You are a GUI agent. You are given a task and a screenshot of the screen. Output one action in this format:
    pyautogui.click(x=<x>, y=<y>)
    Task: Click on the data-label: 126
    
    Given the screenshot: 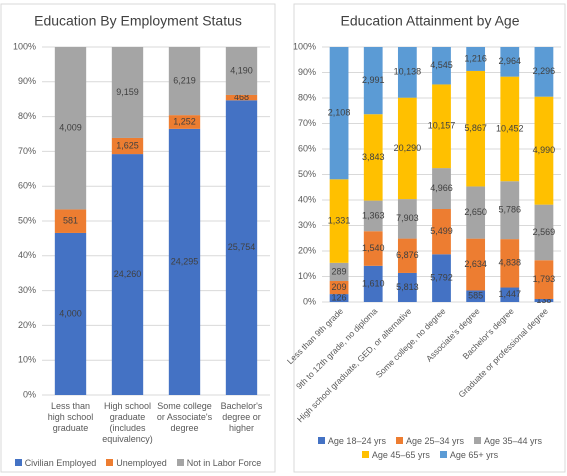 What is the action you would take?
    pyautogui.click(x=339, y=297)
    